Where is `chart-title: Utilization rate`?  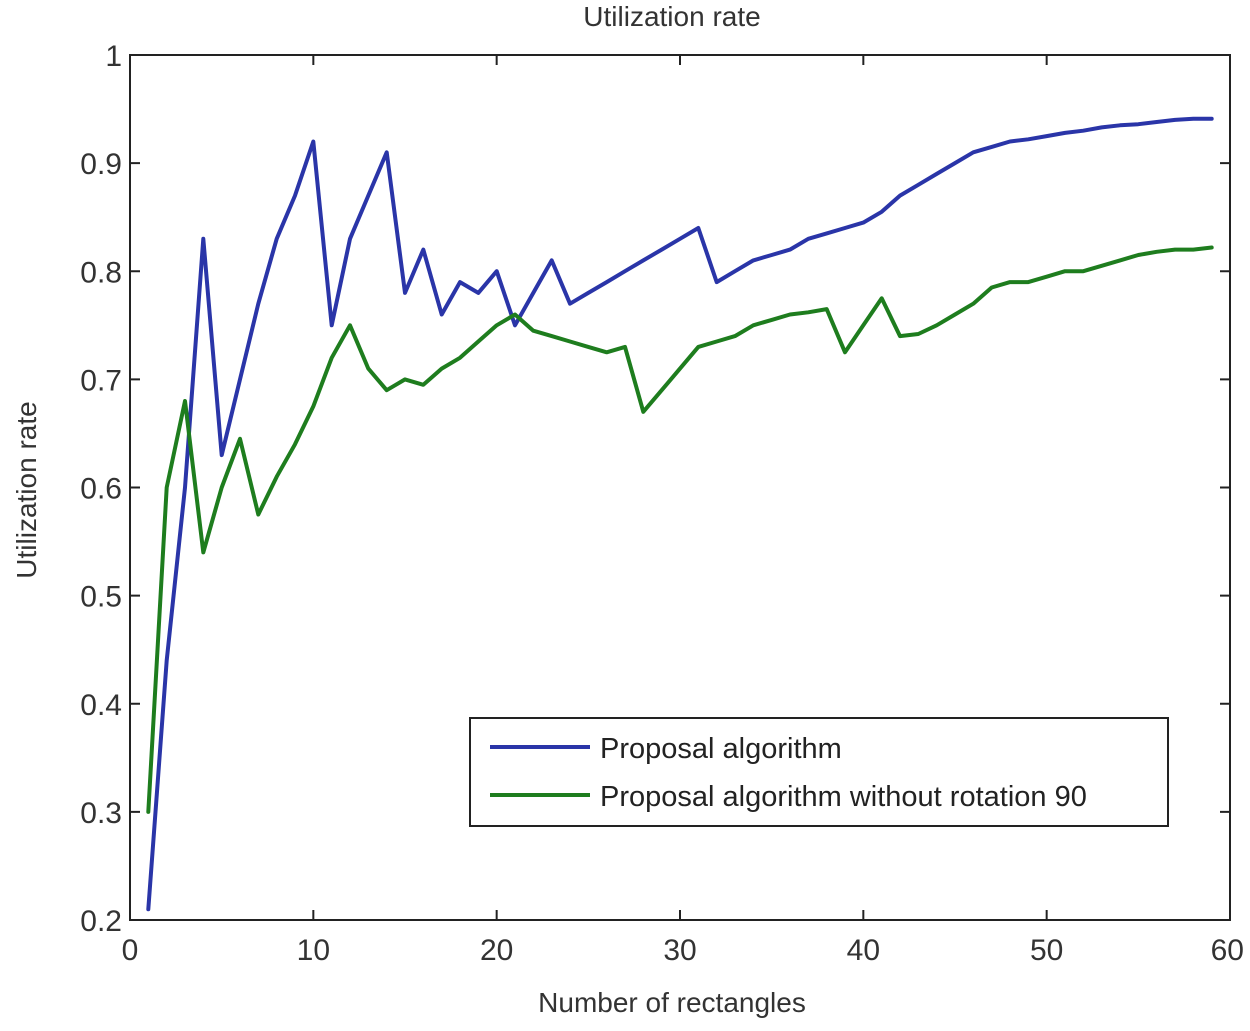 chart-title: Utilization rate is located at coordinates (671, 16).